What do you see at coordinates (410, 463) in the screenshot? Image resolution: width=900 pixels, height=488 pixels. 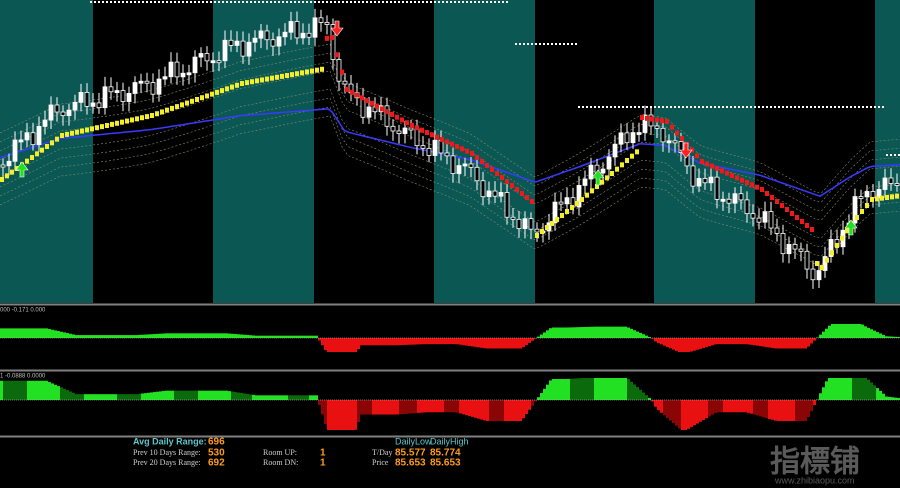 I see `info-value: 85.653` at bounding box center [410, 463].